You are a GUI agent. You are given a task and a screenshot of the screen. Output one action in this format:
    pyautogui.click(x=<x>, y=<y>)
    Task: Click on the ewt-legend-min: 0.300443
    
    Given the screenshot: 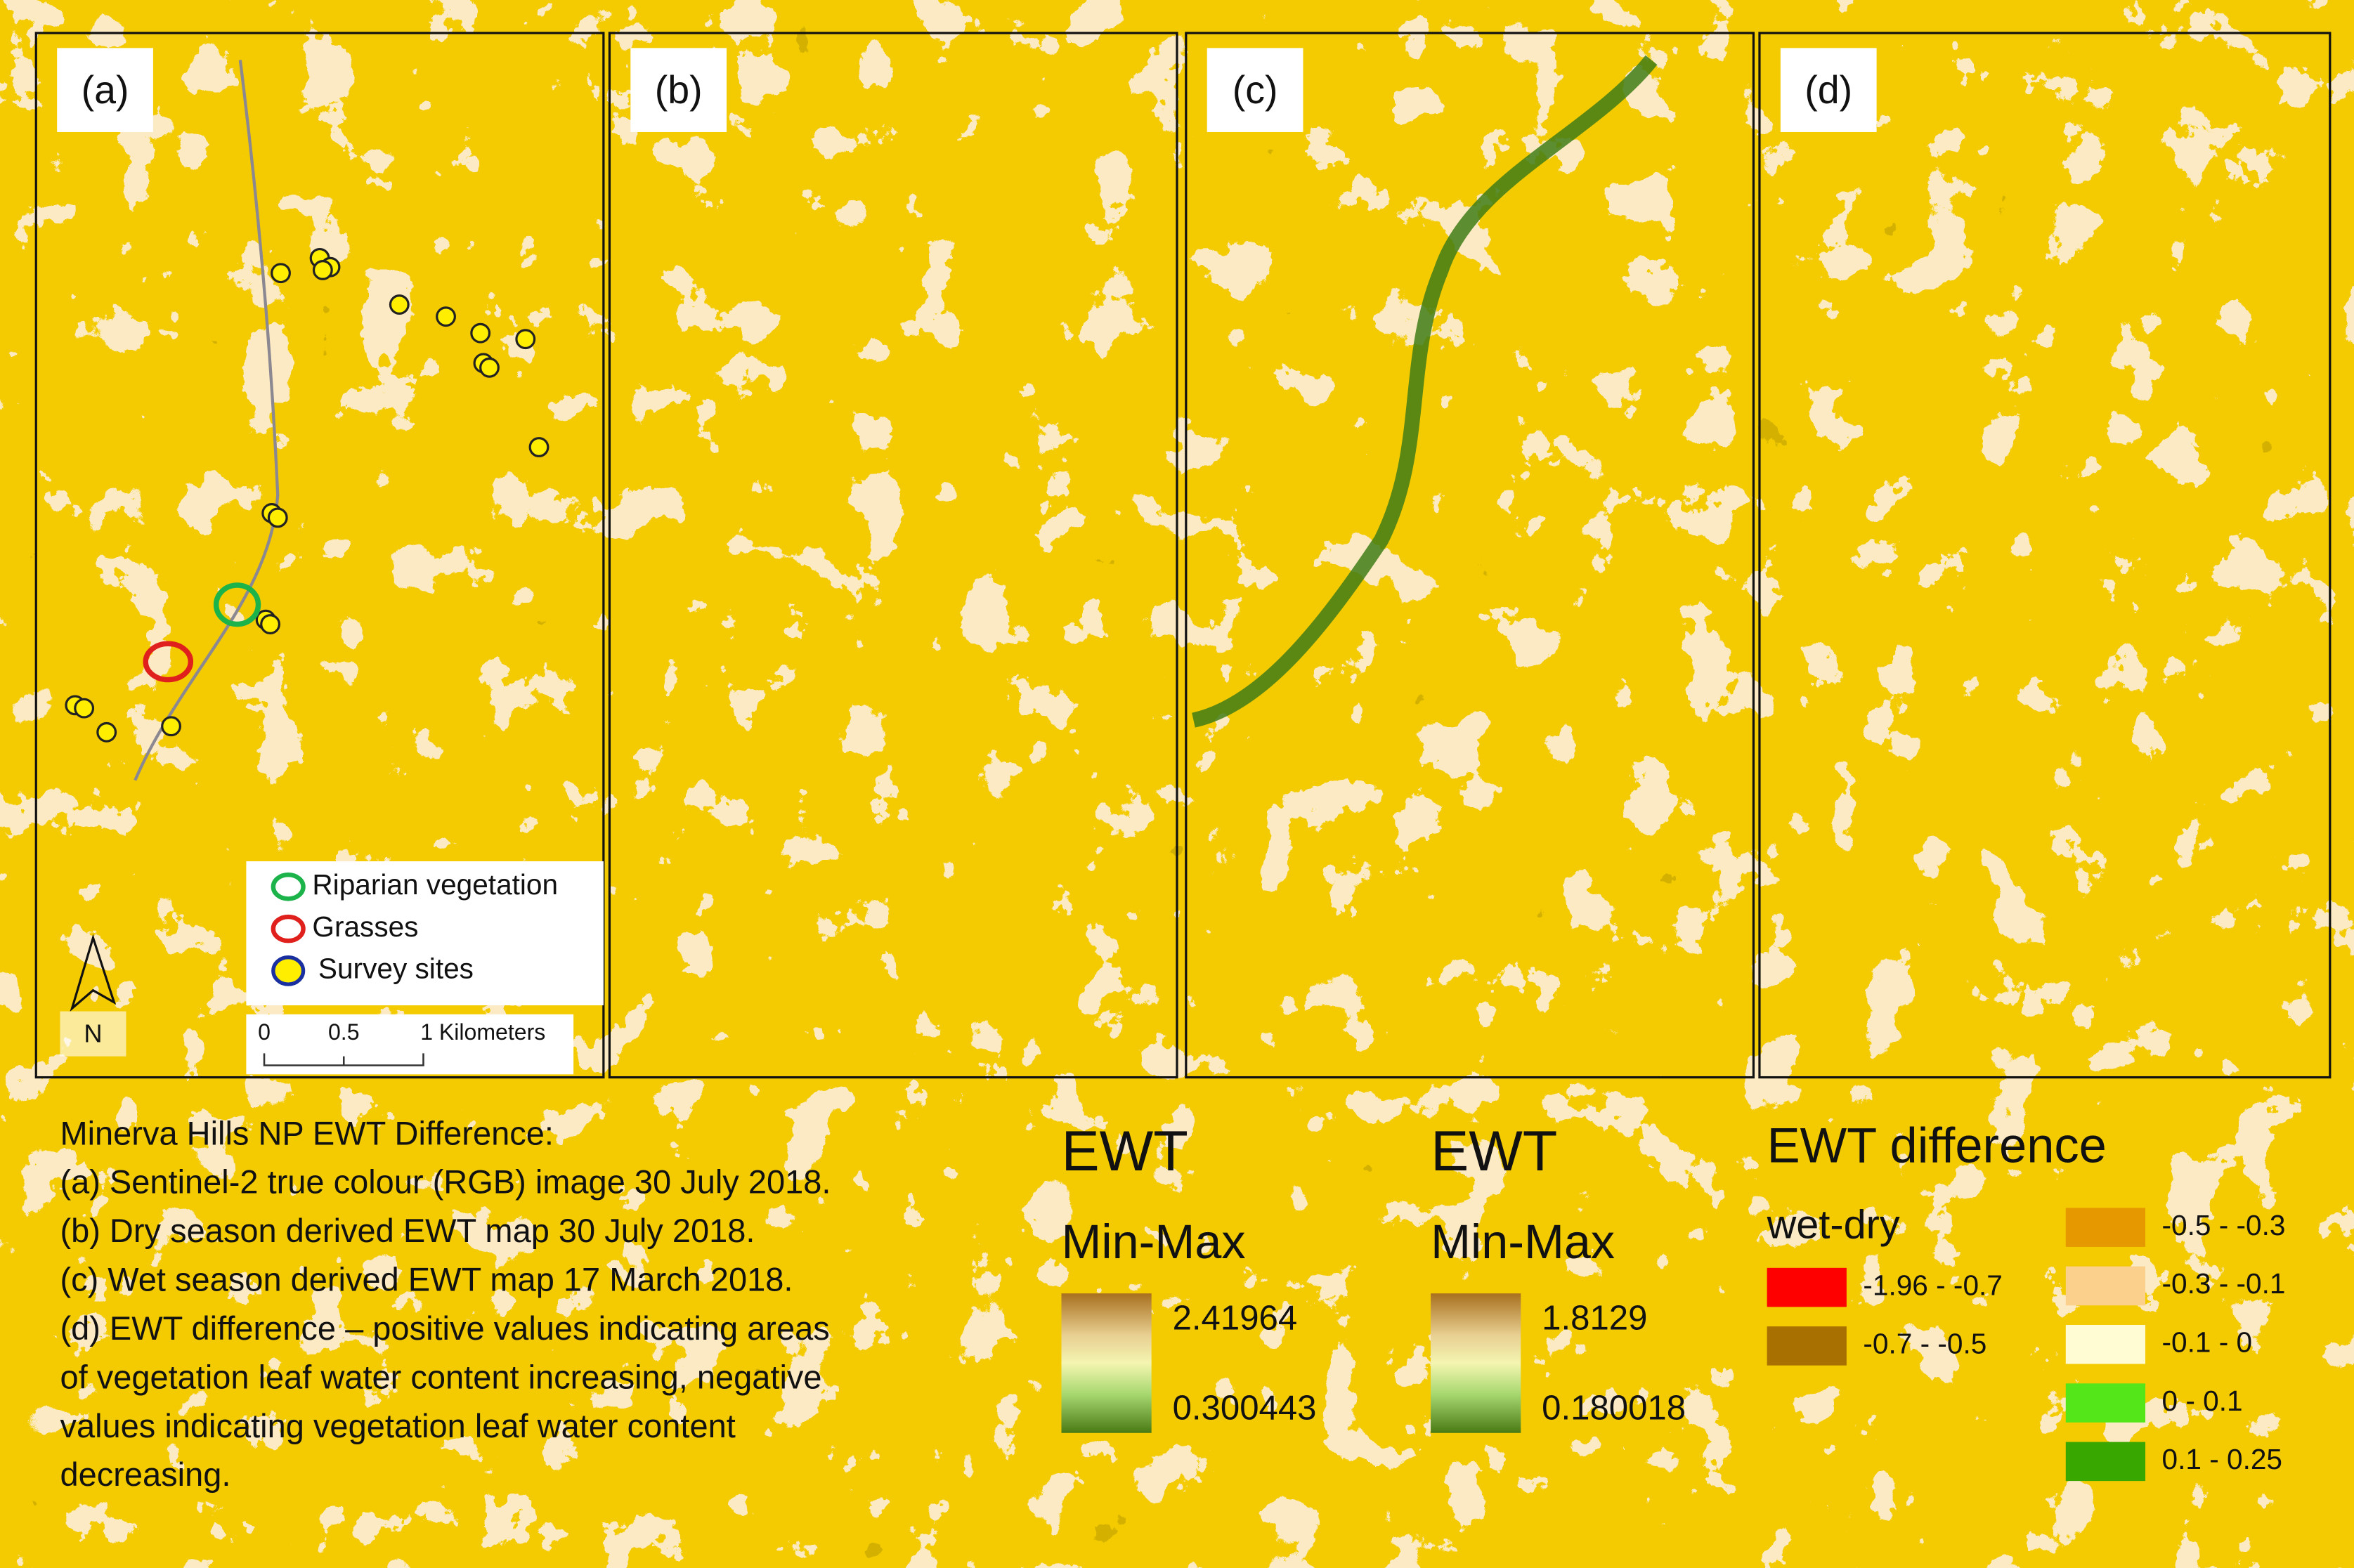 What is the action you would take?
    pyautogui.click(x=1245, y=1408)
    